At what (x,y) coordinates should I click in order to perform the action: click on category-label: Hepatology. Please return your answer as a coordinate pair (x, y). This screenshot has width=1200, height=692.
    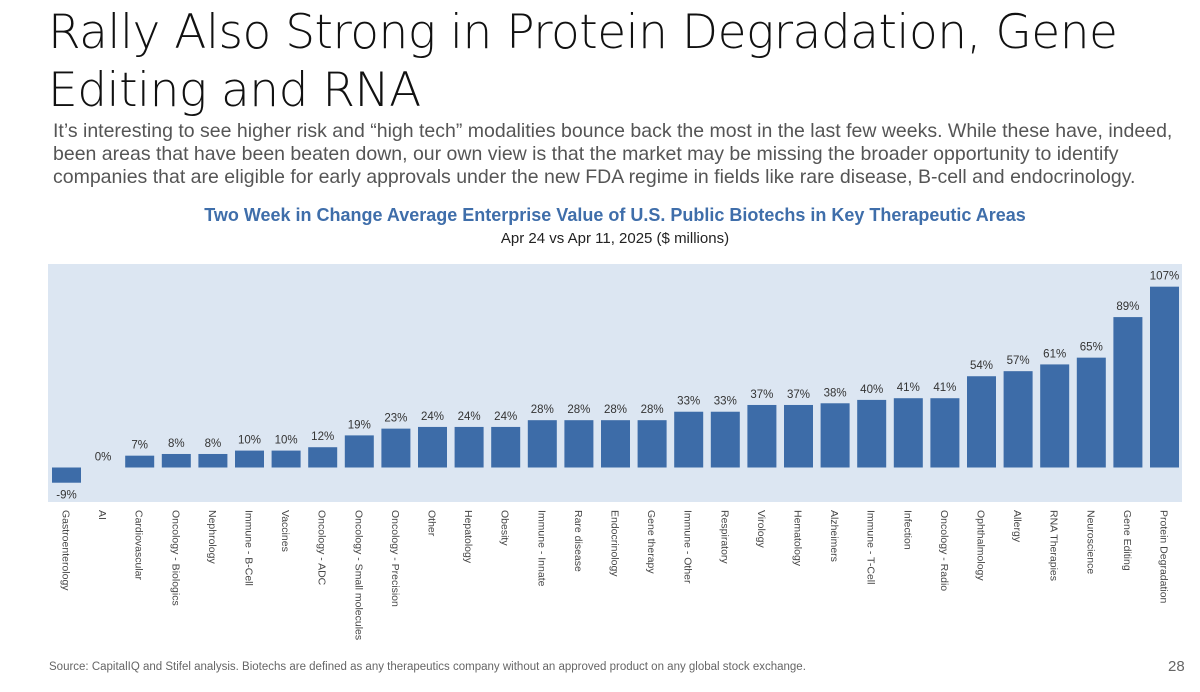
    Looking at the image, I should click on (468, 537).